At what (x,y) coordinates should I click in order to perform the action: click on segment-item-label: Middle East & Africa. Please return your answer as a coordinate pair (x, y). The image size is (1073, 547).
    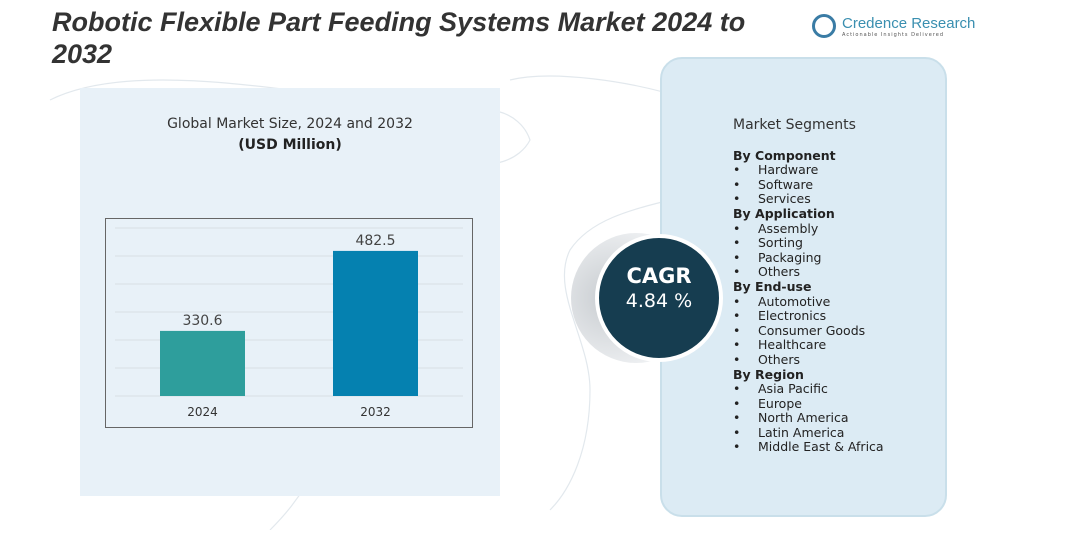
    Looking at the image, I should click on (821, 447).